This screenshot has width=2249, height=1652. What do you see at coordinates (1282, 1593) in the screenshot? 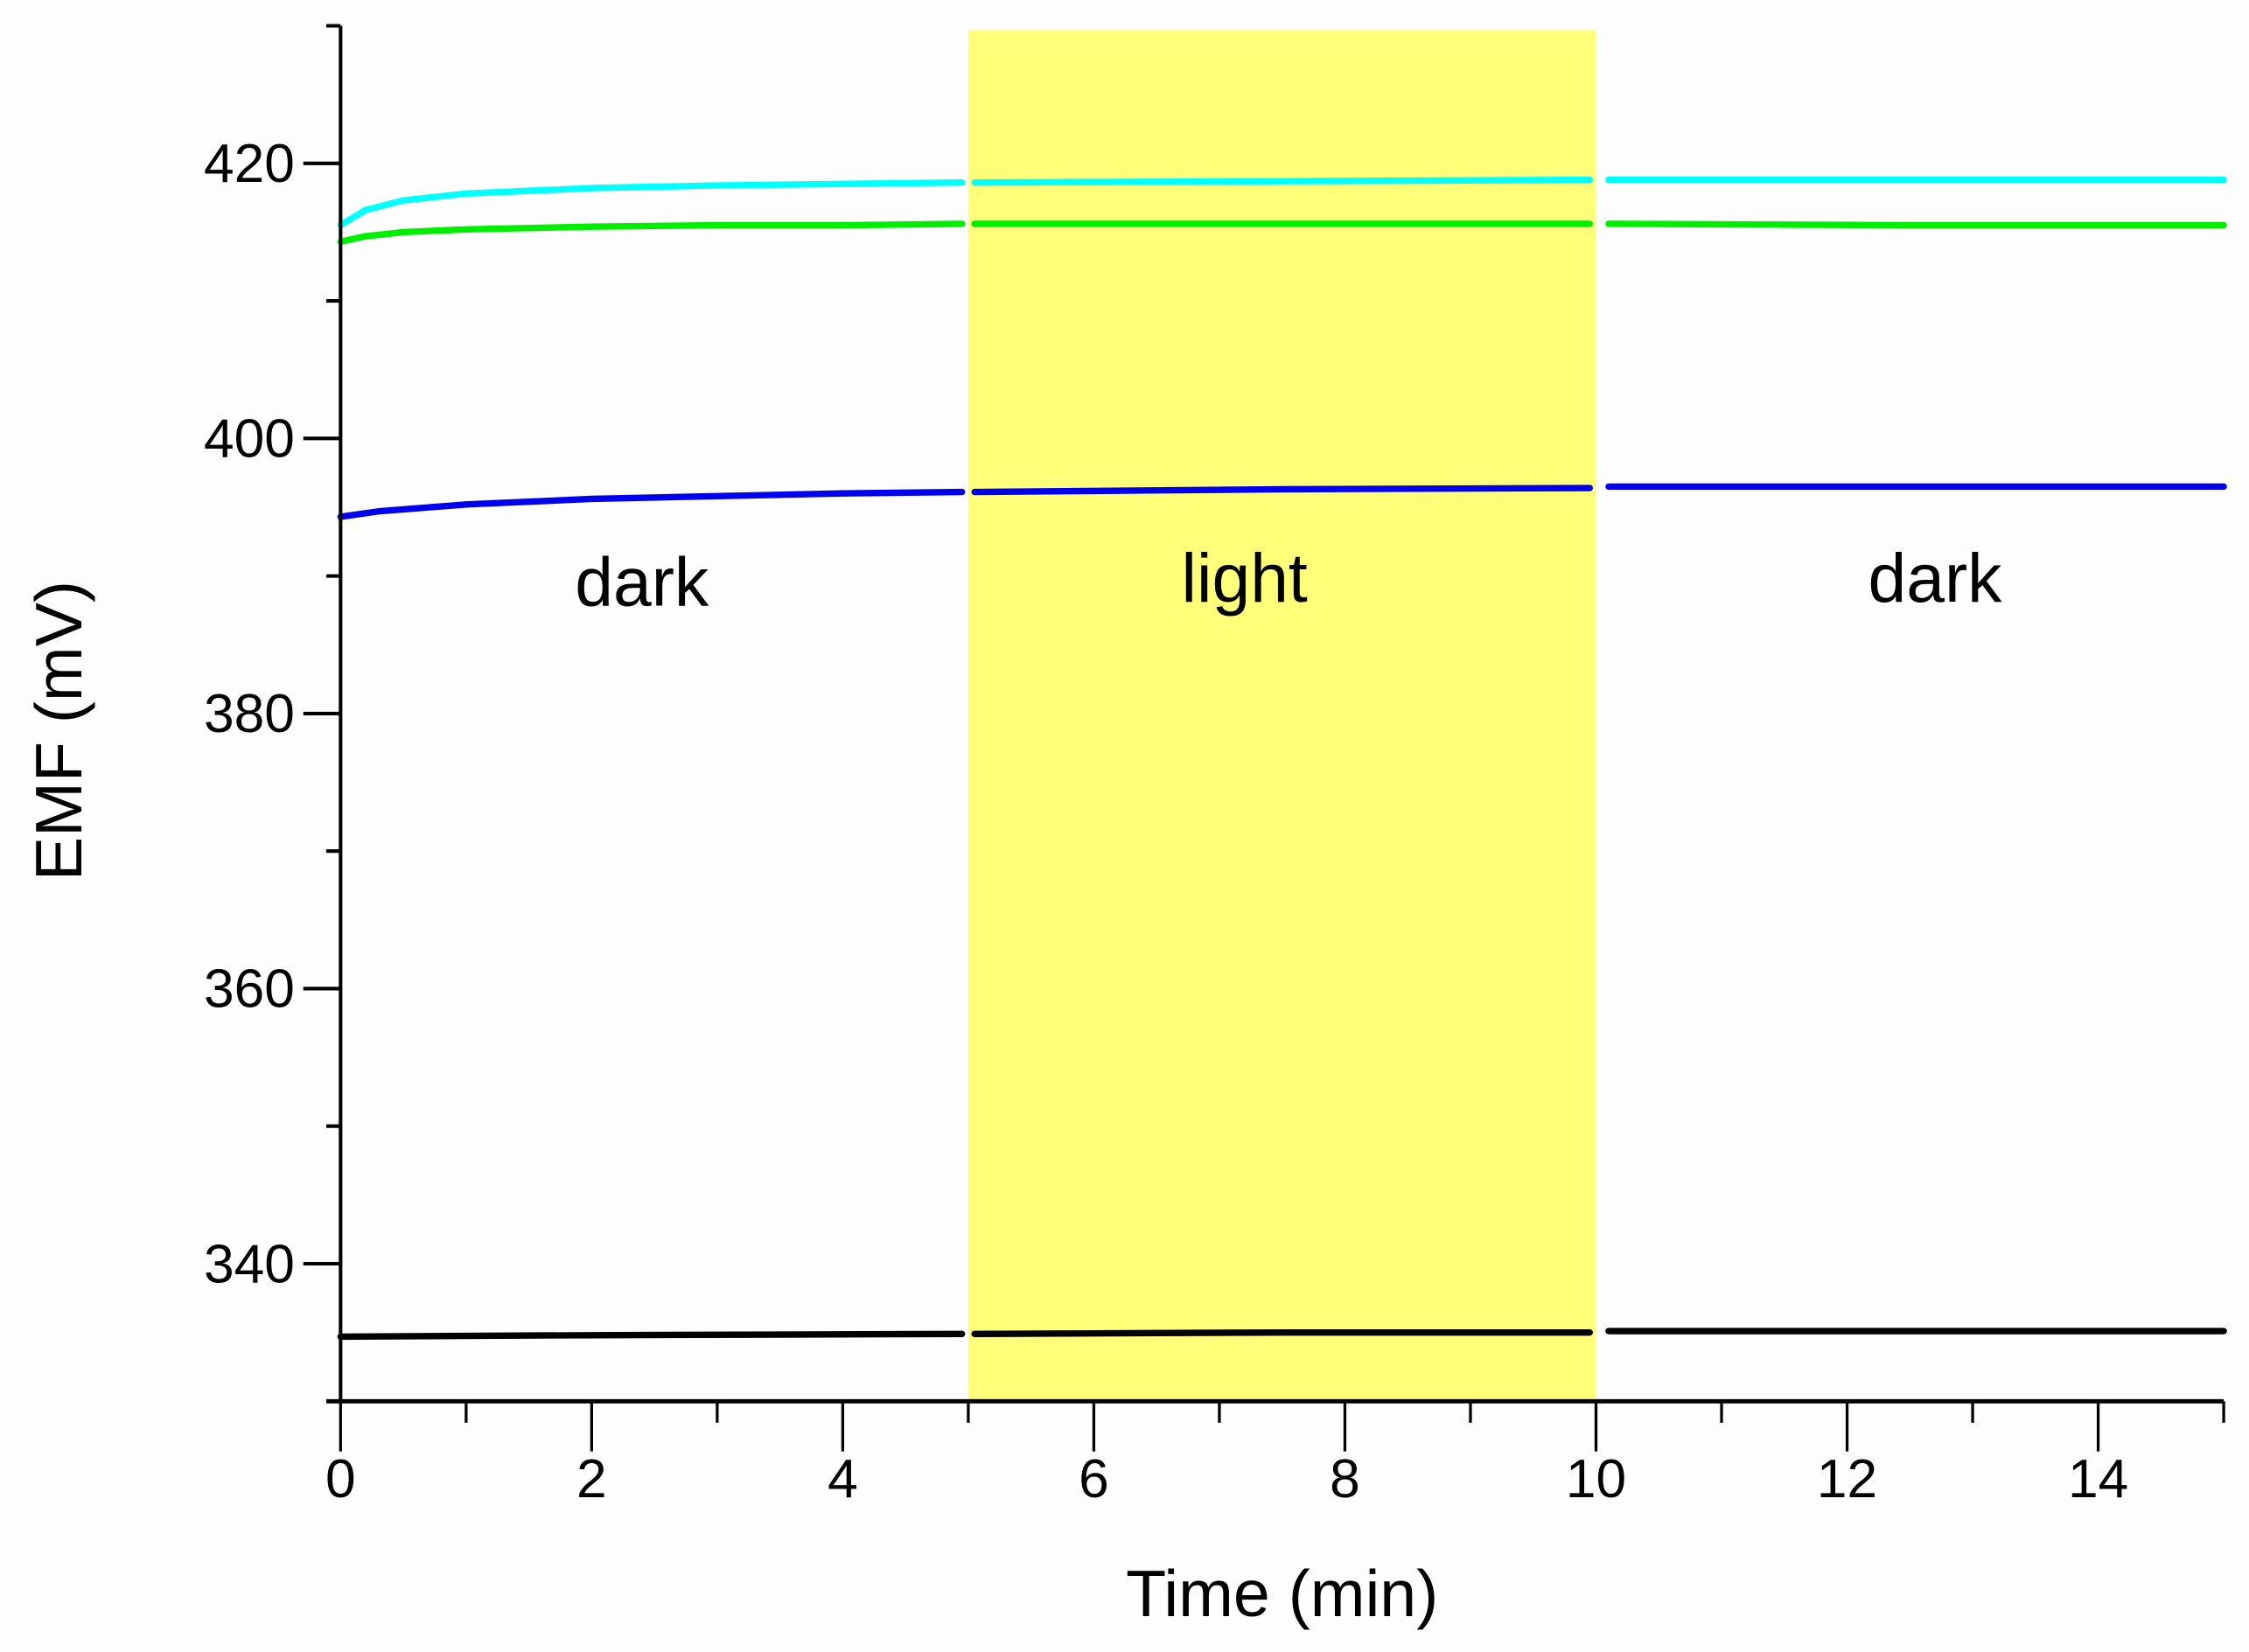
I see `x-axis-label: Time (min)` at bounding box center [1282, 1593].